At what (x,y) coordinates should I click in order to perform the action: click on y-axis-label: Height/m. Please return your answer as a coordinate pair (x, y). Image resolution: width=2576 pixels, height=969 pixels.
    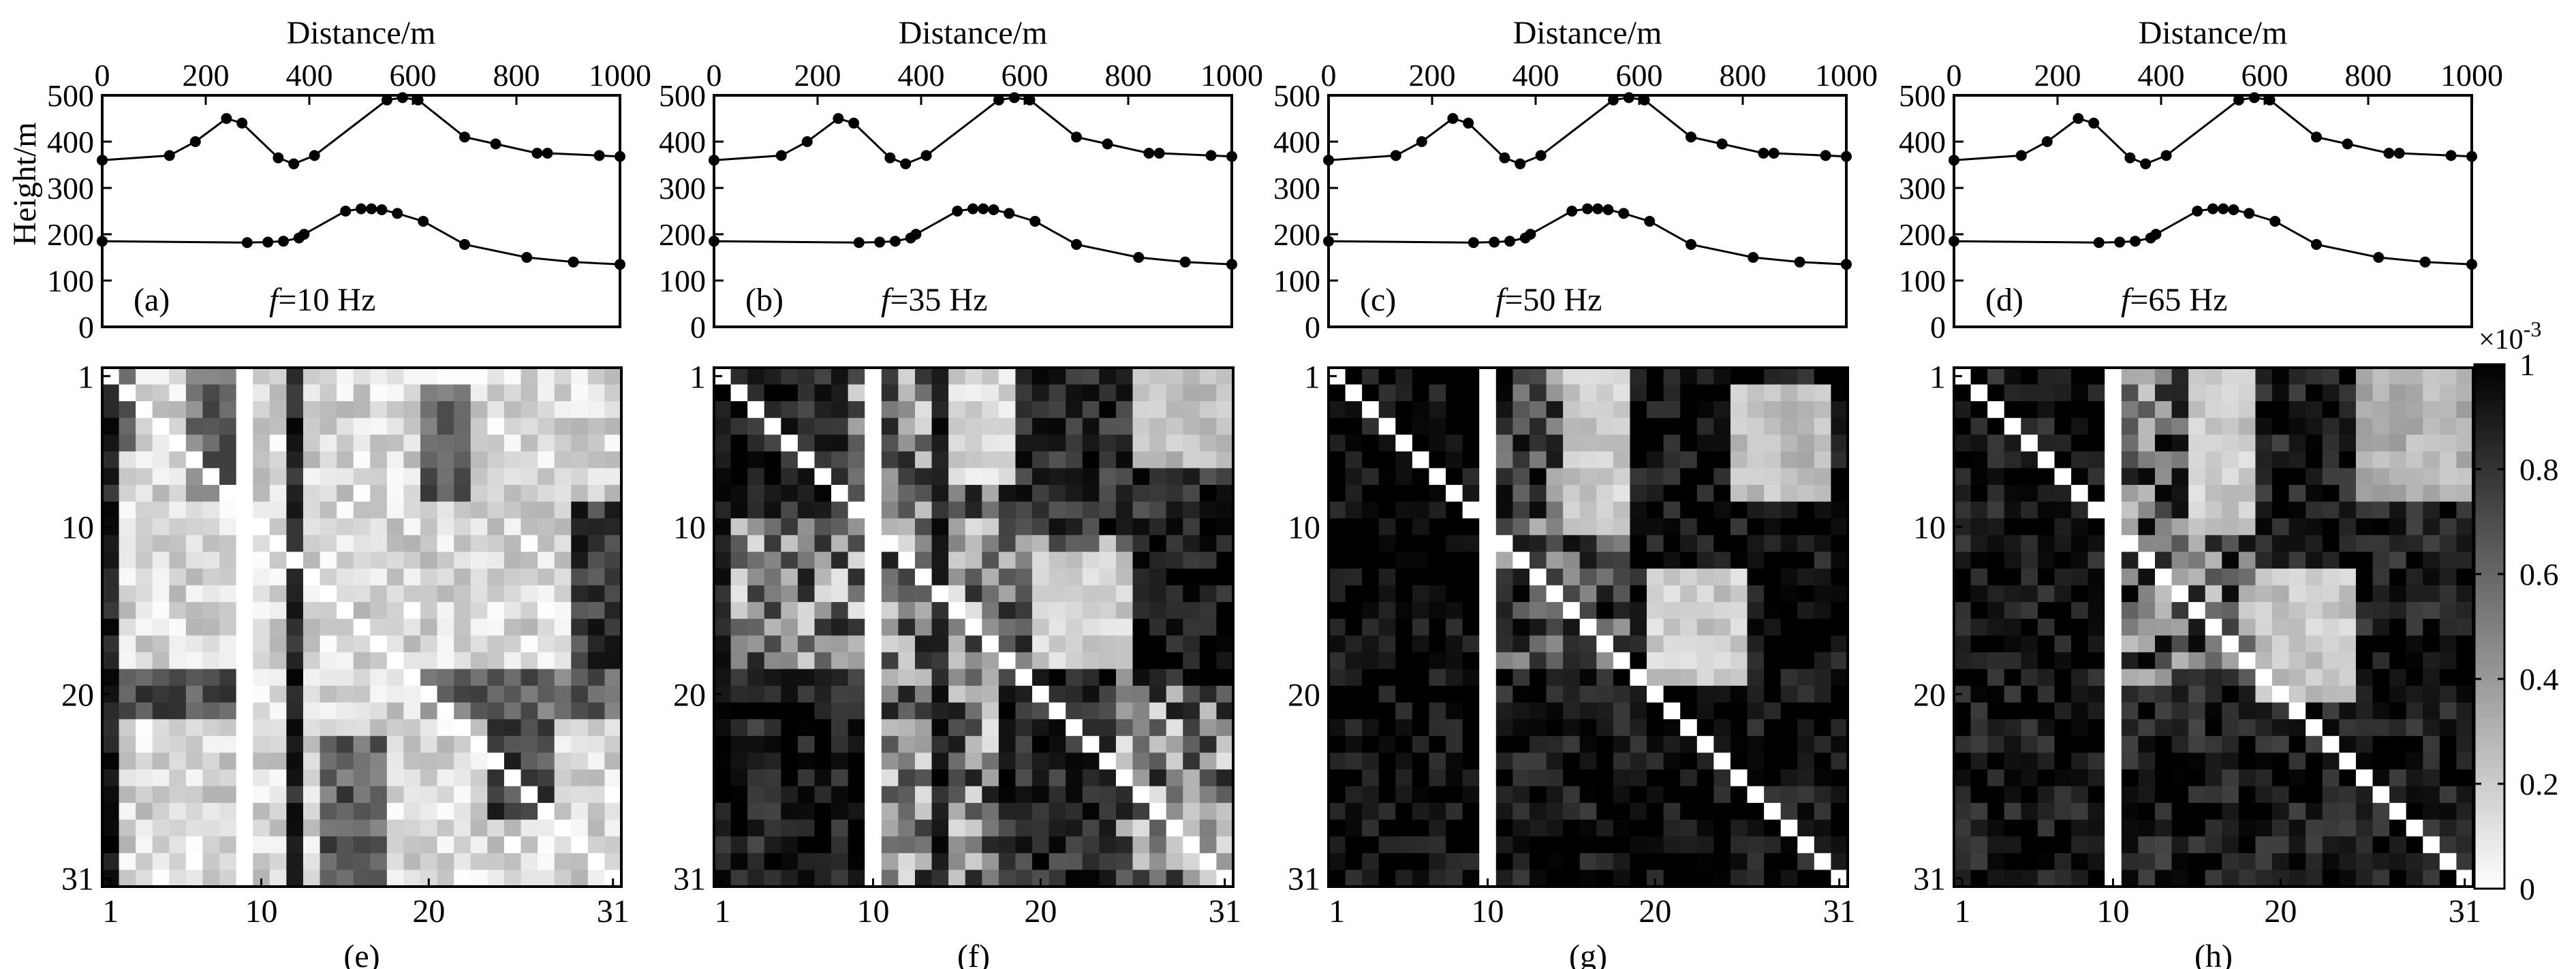
    Looking at the image, I should click on (25, 183).